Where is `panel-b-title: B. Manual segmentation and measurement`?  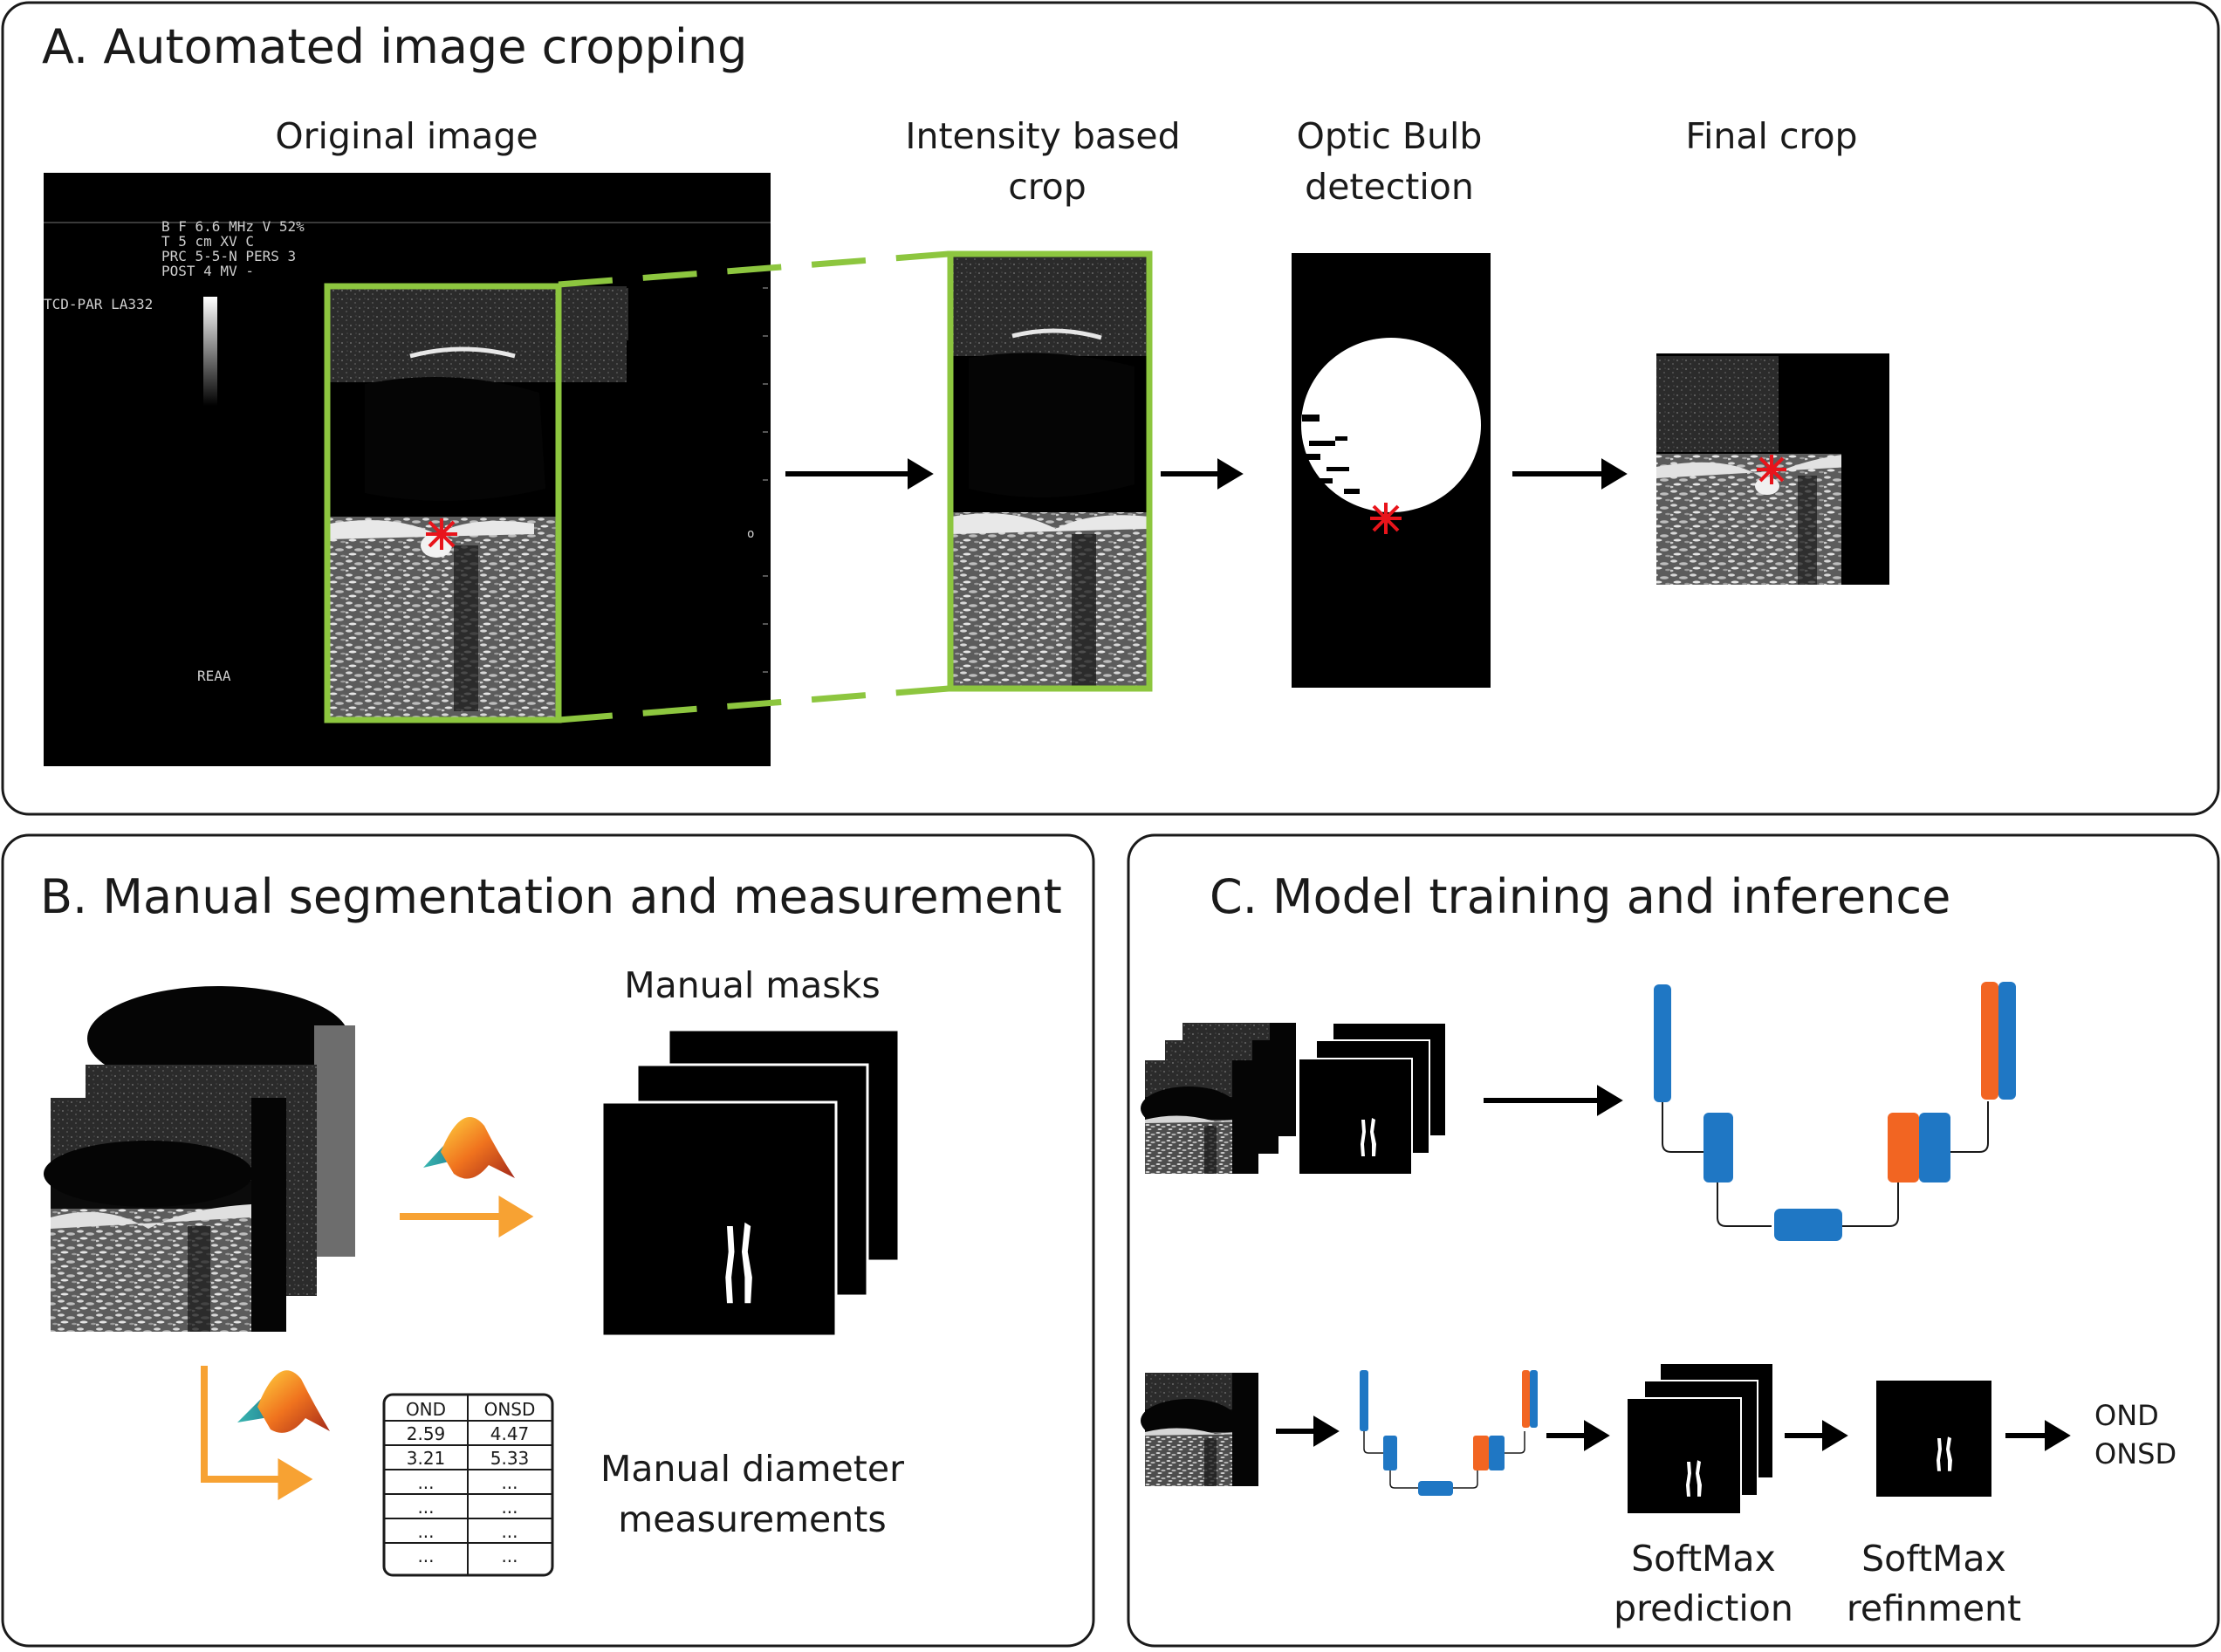 panel-b-title: B. Manual segmentation and measurement is located at coordinates (551, 896).